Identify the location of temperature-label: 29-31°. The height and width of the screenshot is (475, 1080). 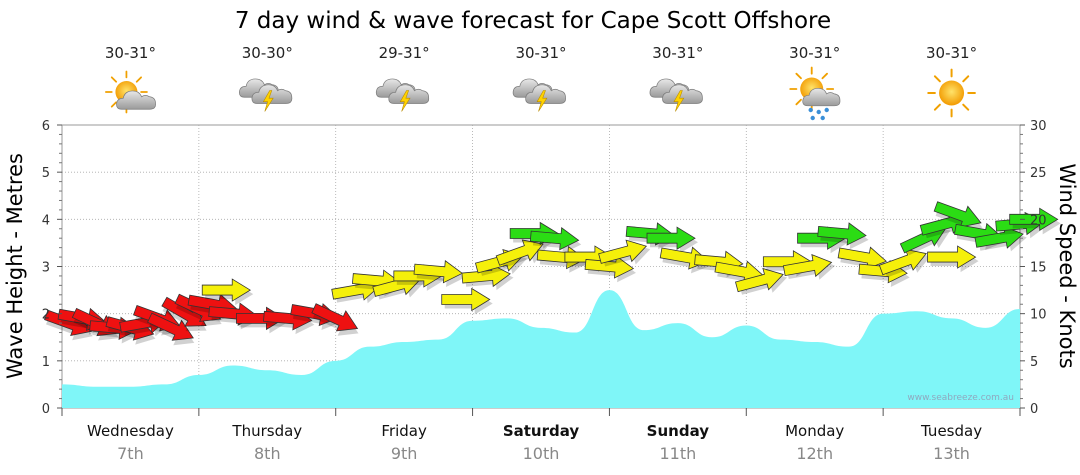
(404, 53).